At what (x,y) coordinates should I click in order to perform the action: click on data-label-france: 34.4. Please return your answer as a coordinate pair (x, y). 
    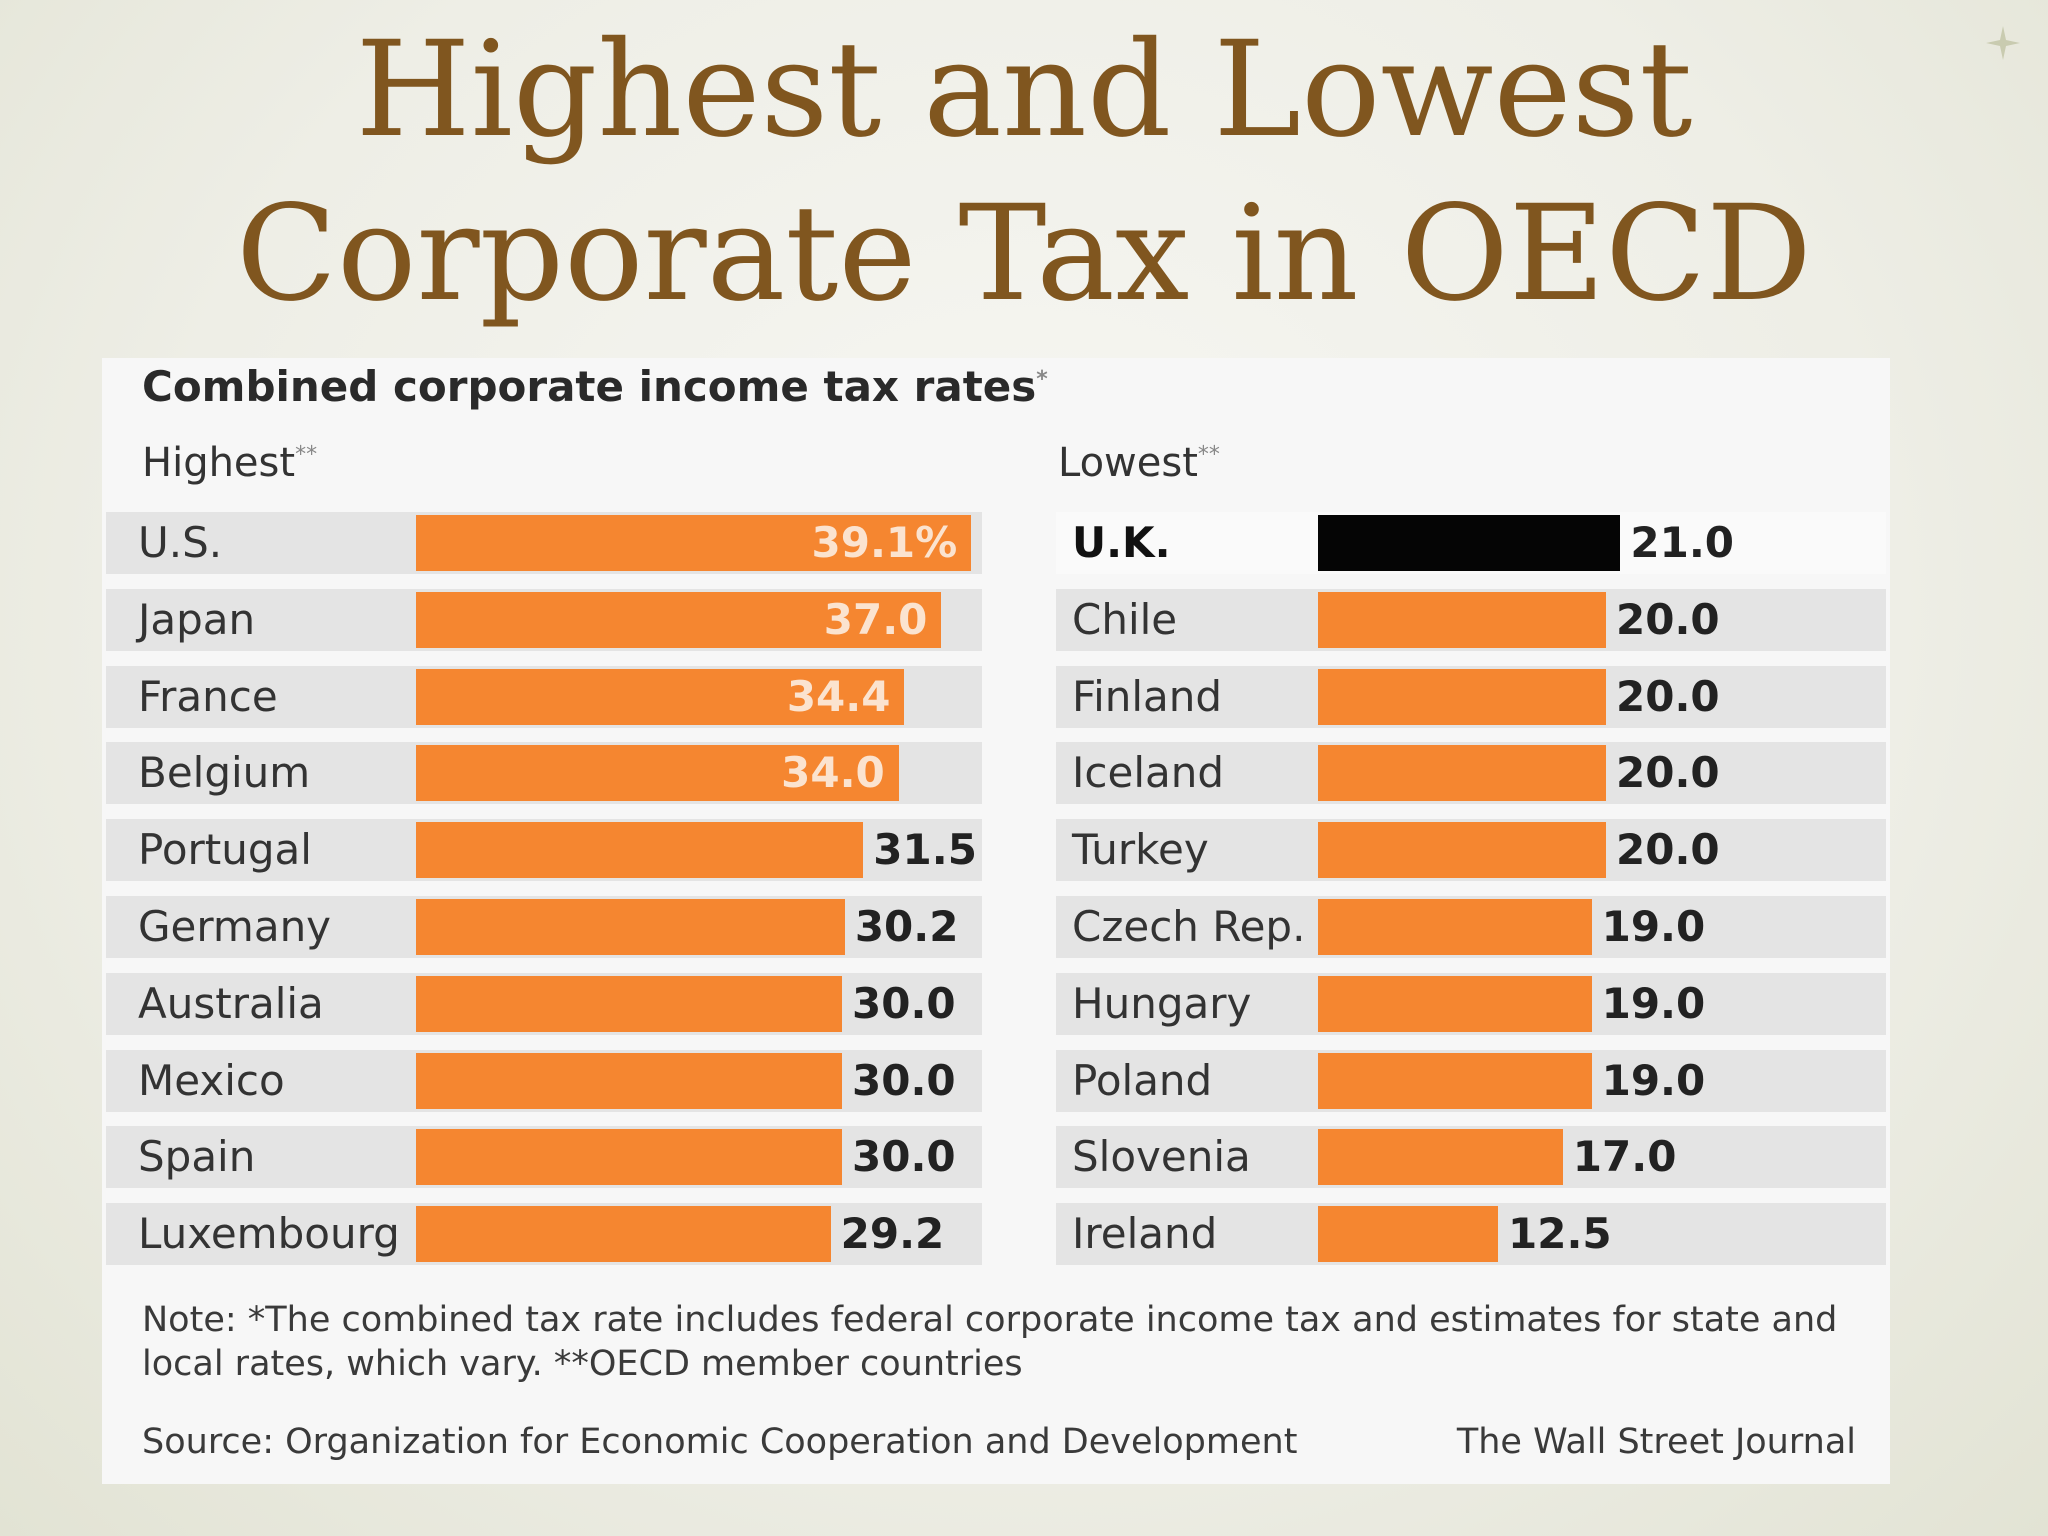
    Looking at the image, I should click on (838, 696).